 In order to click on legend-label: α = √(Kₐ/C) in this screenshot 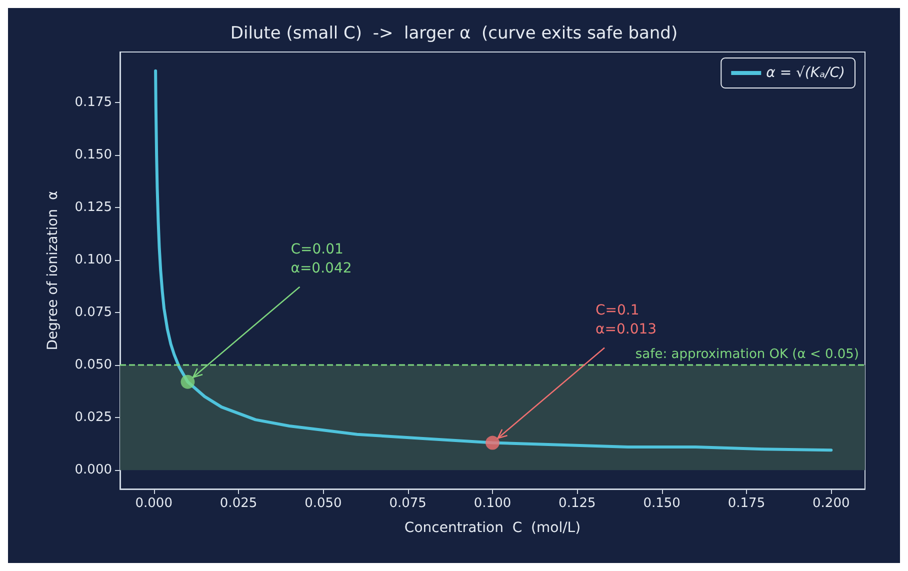, I will do `click(805, 73)`.